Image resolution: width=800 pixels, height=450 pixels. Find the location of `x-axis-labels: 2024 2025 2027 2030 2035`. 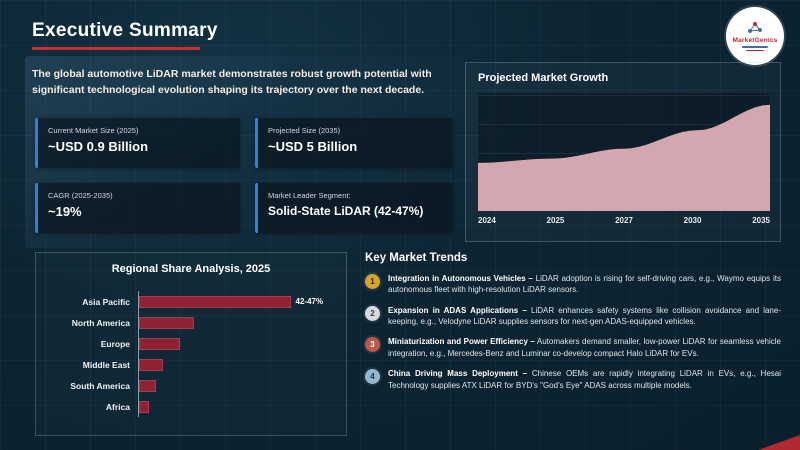

x-axis-labels: 2024 2025 2027 2030 2035 is located at coordinates (624, 220).